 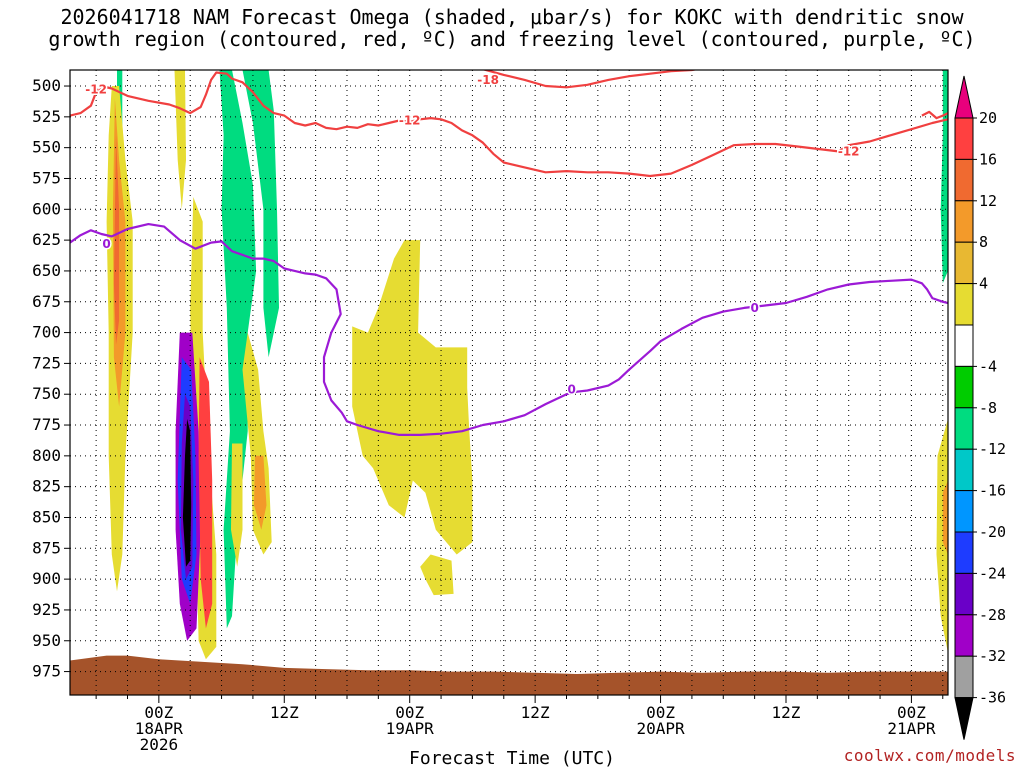 What do you see at coordinates (46, 424) in the screenshot?
I see `y-tick-label-775: 775` at bounding box center [46, 424].